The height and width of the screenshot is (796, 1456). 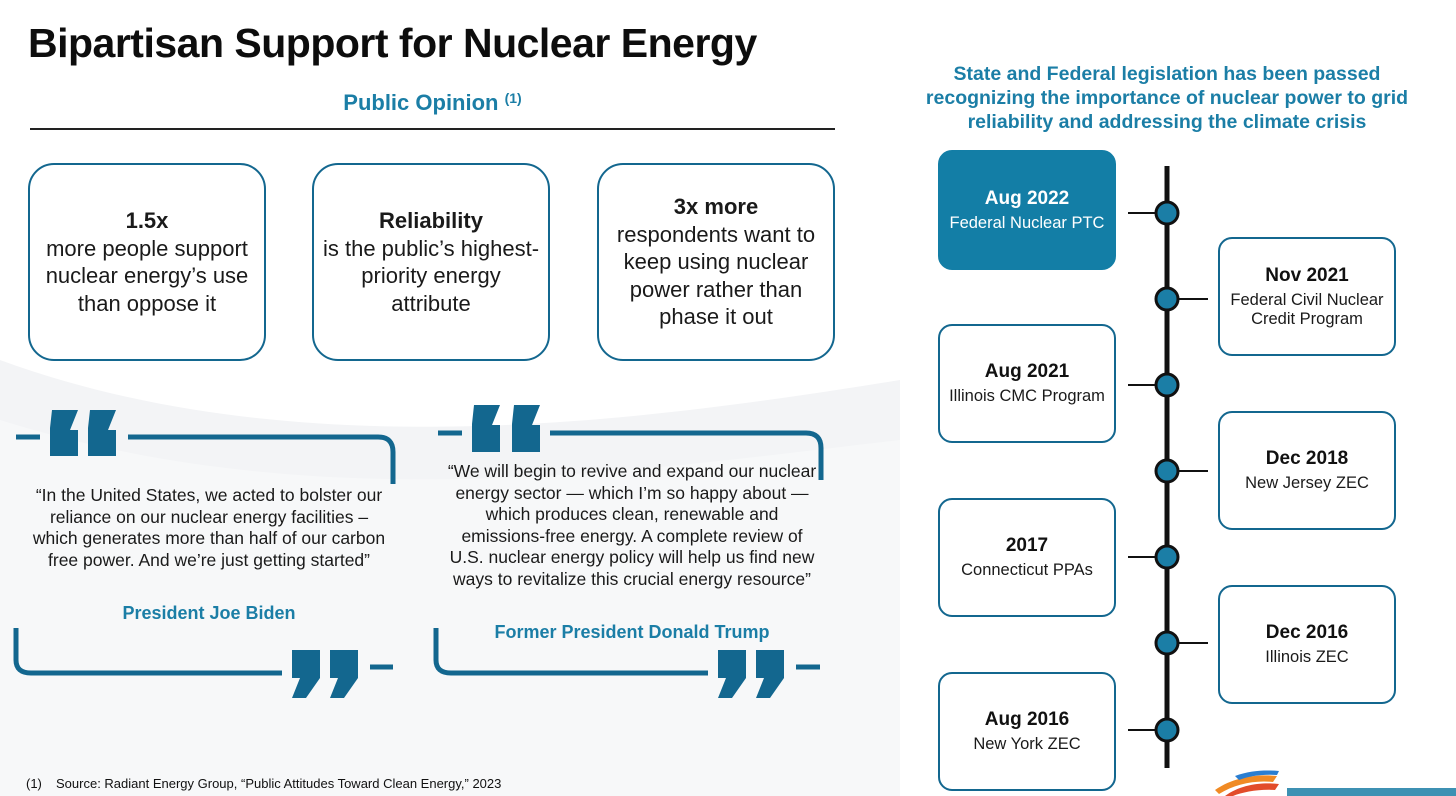 What do you see at coordinates (1027, 210) in the screenshot?
I see `timeline-item-aug-2022: Aug 2022 Federal Nuclear PTC` at bounding box center [1027, 210].